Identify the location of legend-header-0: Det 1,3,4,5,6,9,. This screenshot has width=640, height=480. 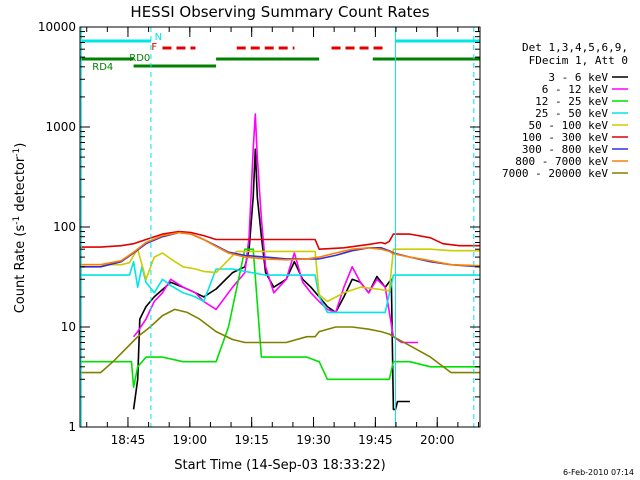
(575, 47).